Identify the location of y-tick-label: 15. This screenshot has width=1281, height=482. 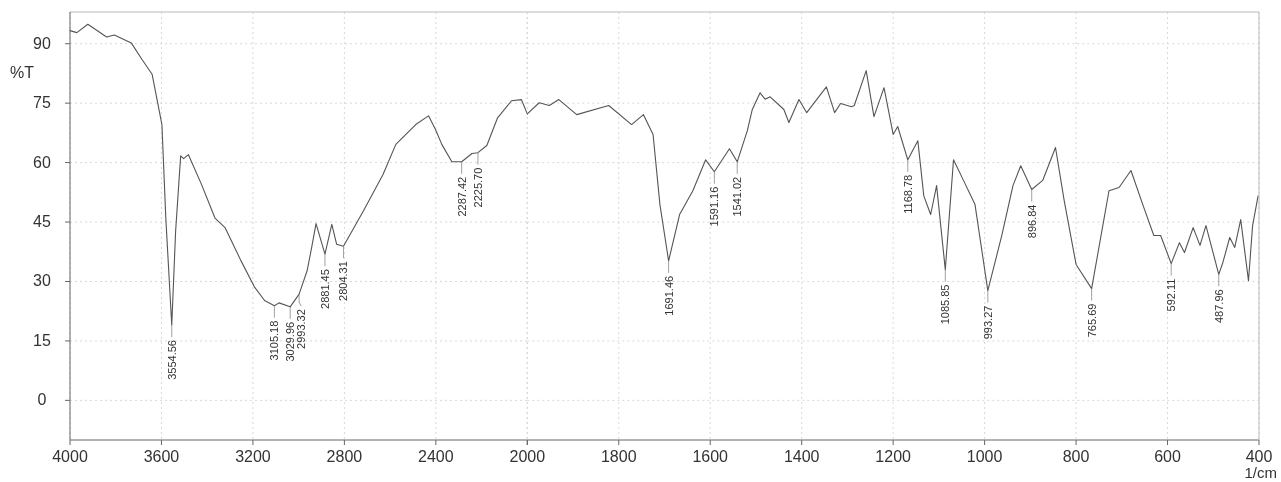
(42, 340).